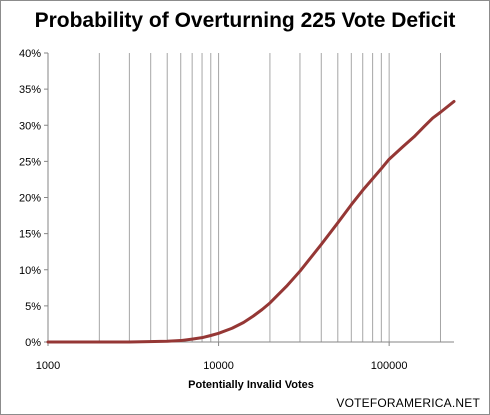 This screenshot has height=415, width=490. I want to click on y-tick-label: 0%, so click(33, 343).